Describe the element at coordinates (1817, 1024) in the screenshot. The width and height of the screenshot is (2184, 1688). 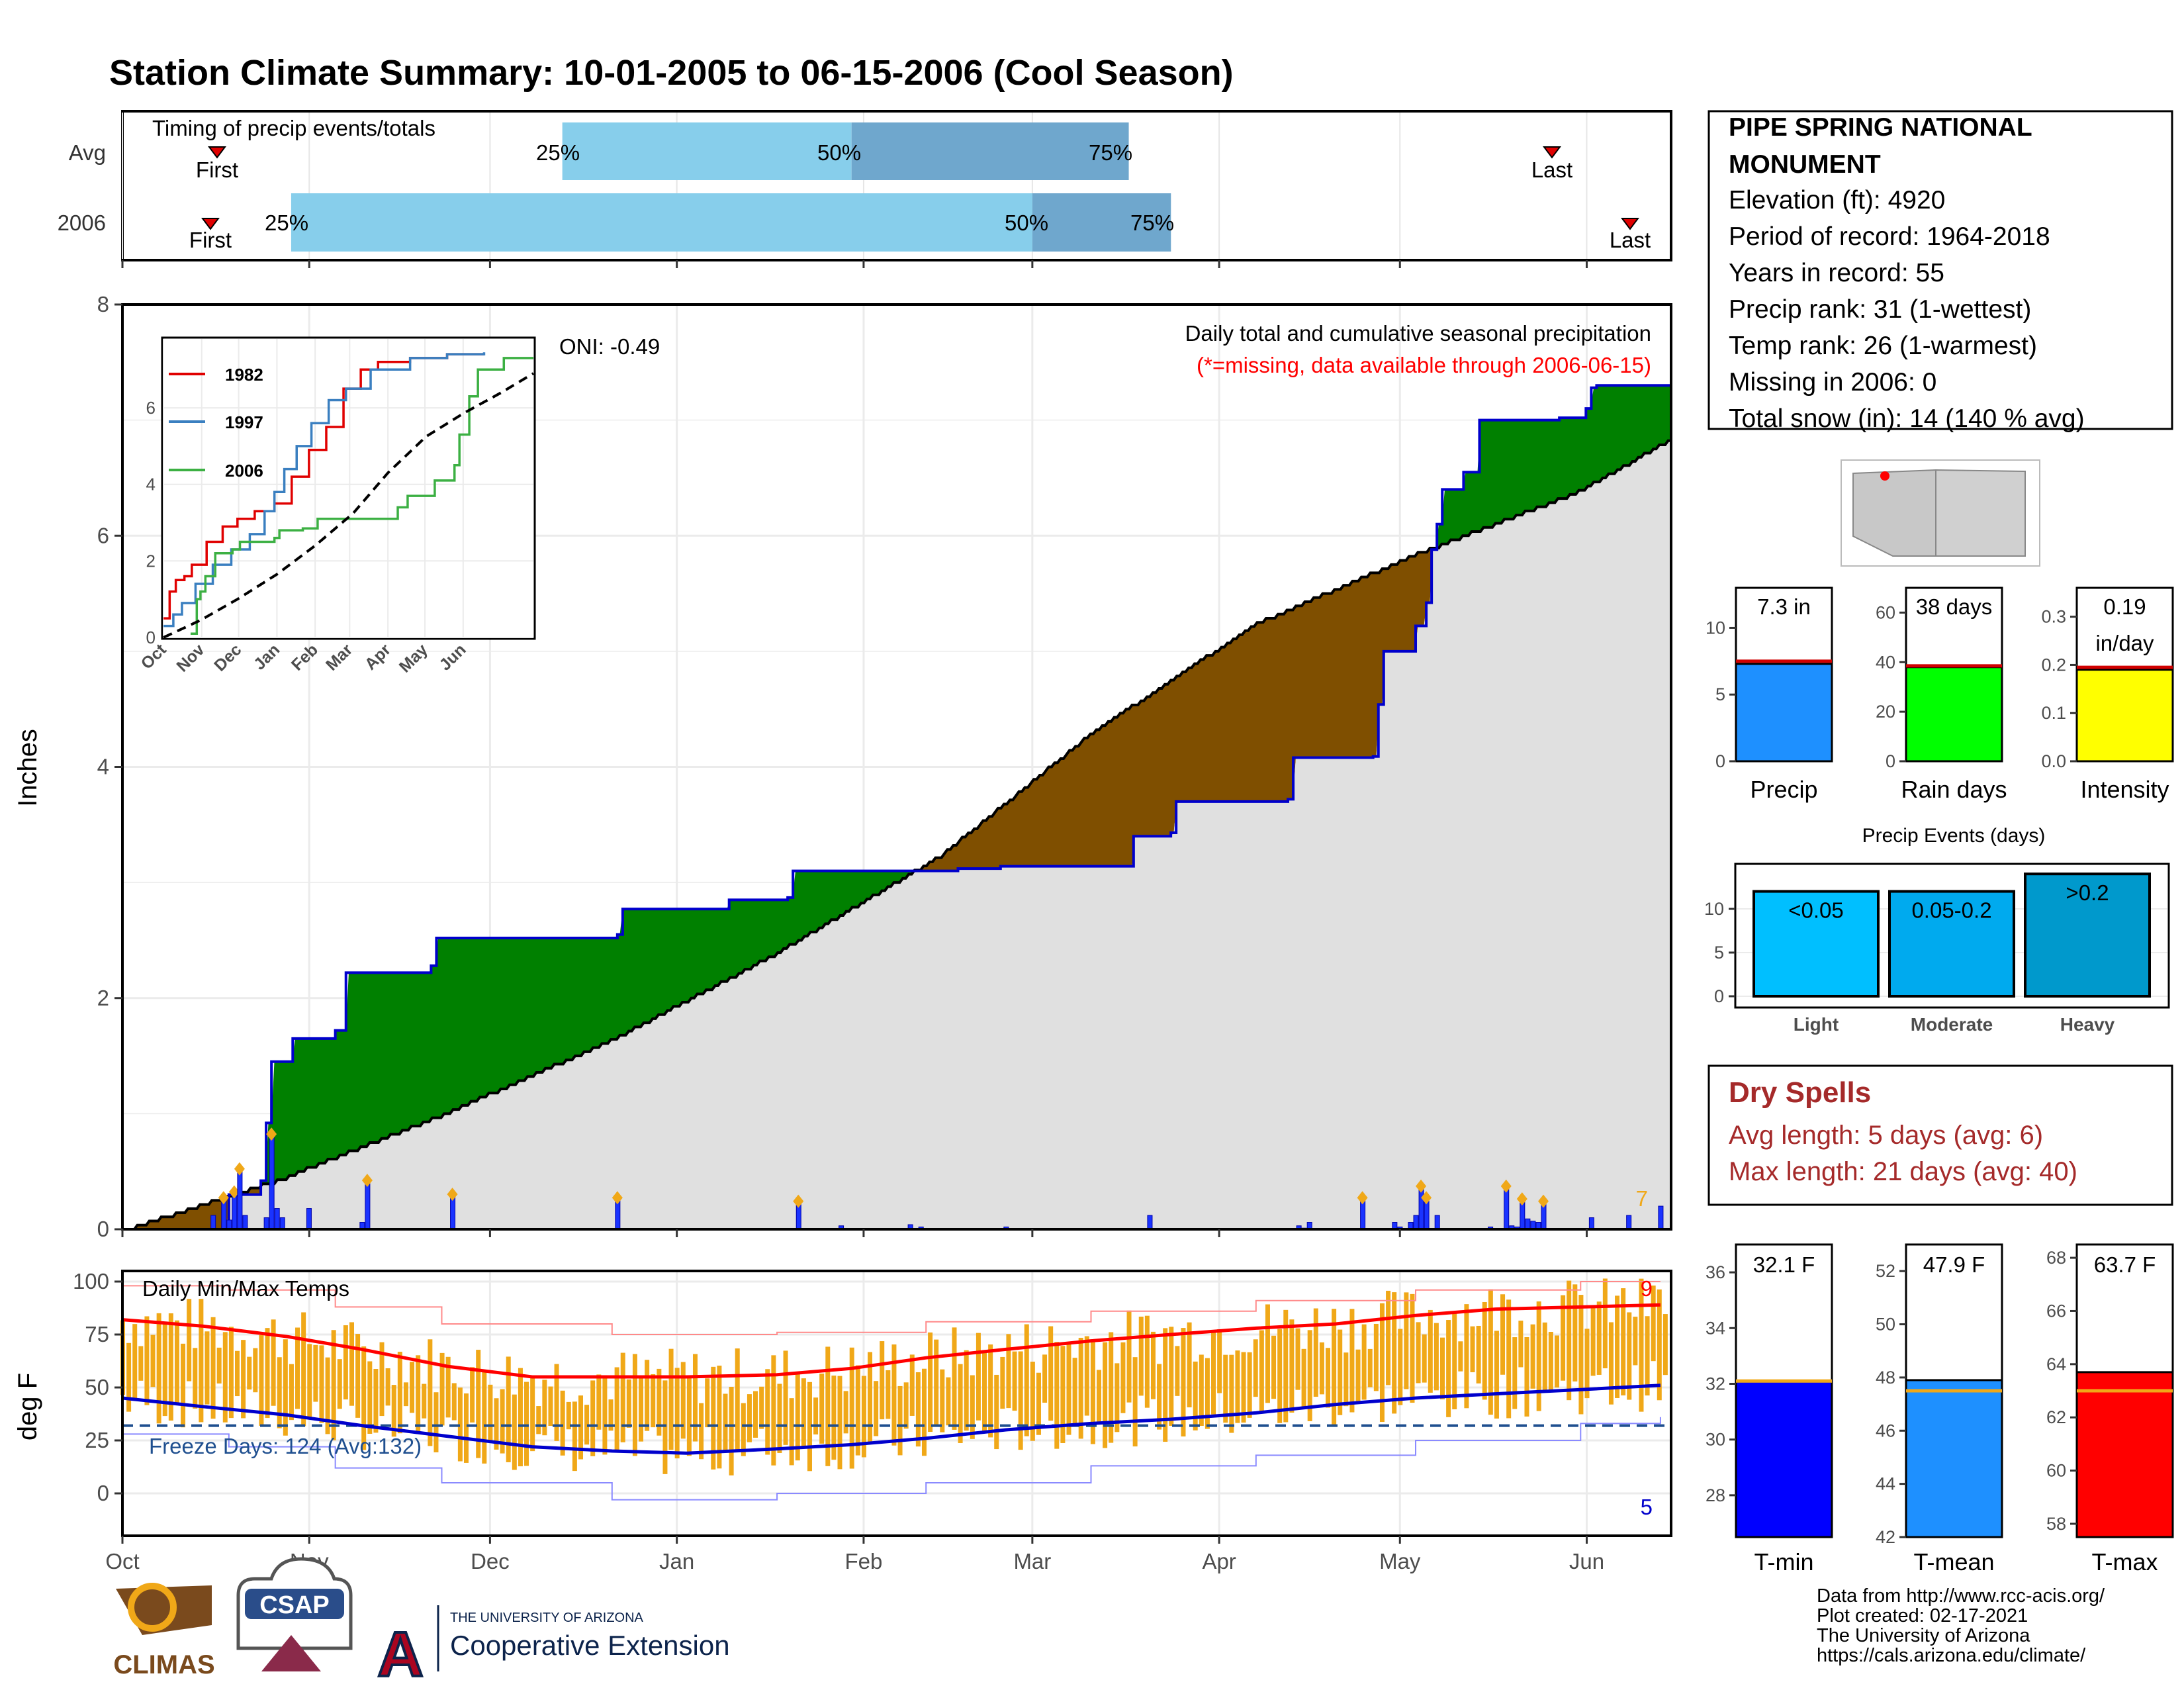
I see `events-label: Light` at that location.